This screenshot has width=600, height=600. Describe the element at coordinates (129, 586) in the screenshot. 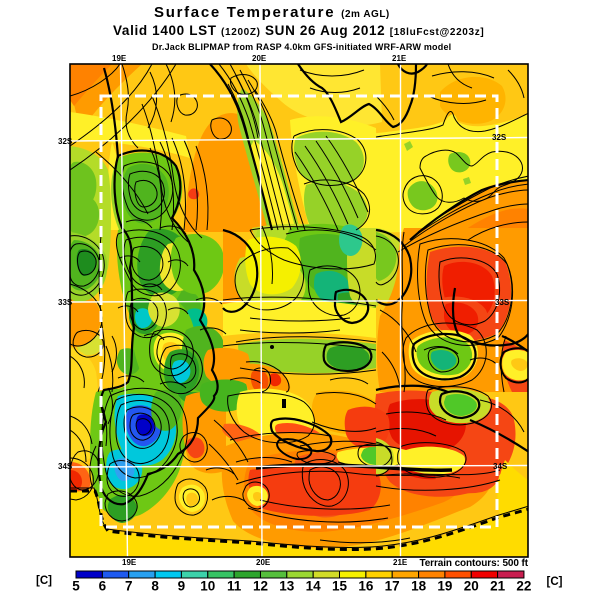

I see `svg-text: 7` at that location.